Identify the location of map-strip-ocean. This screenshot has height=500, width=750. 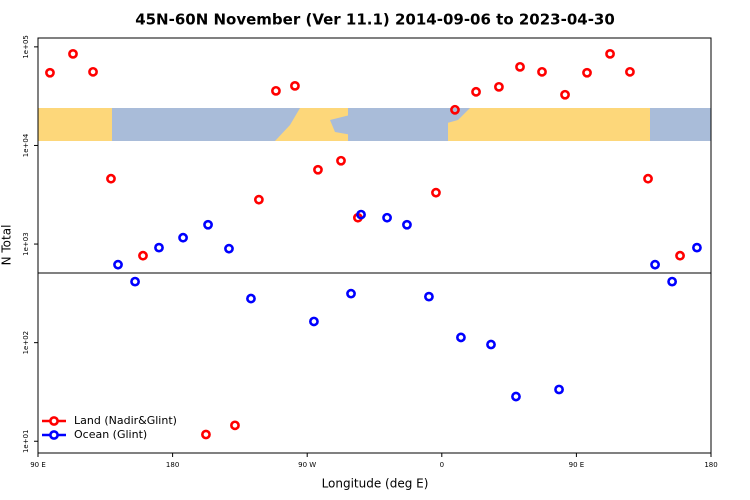
(411, 124).